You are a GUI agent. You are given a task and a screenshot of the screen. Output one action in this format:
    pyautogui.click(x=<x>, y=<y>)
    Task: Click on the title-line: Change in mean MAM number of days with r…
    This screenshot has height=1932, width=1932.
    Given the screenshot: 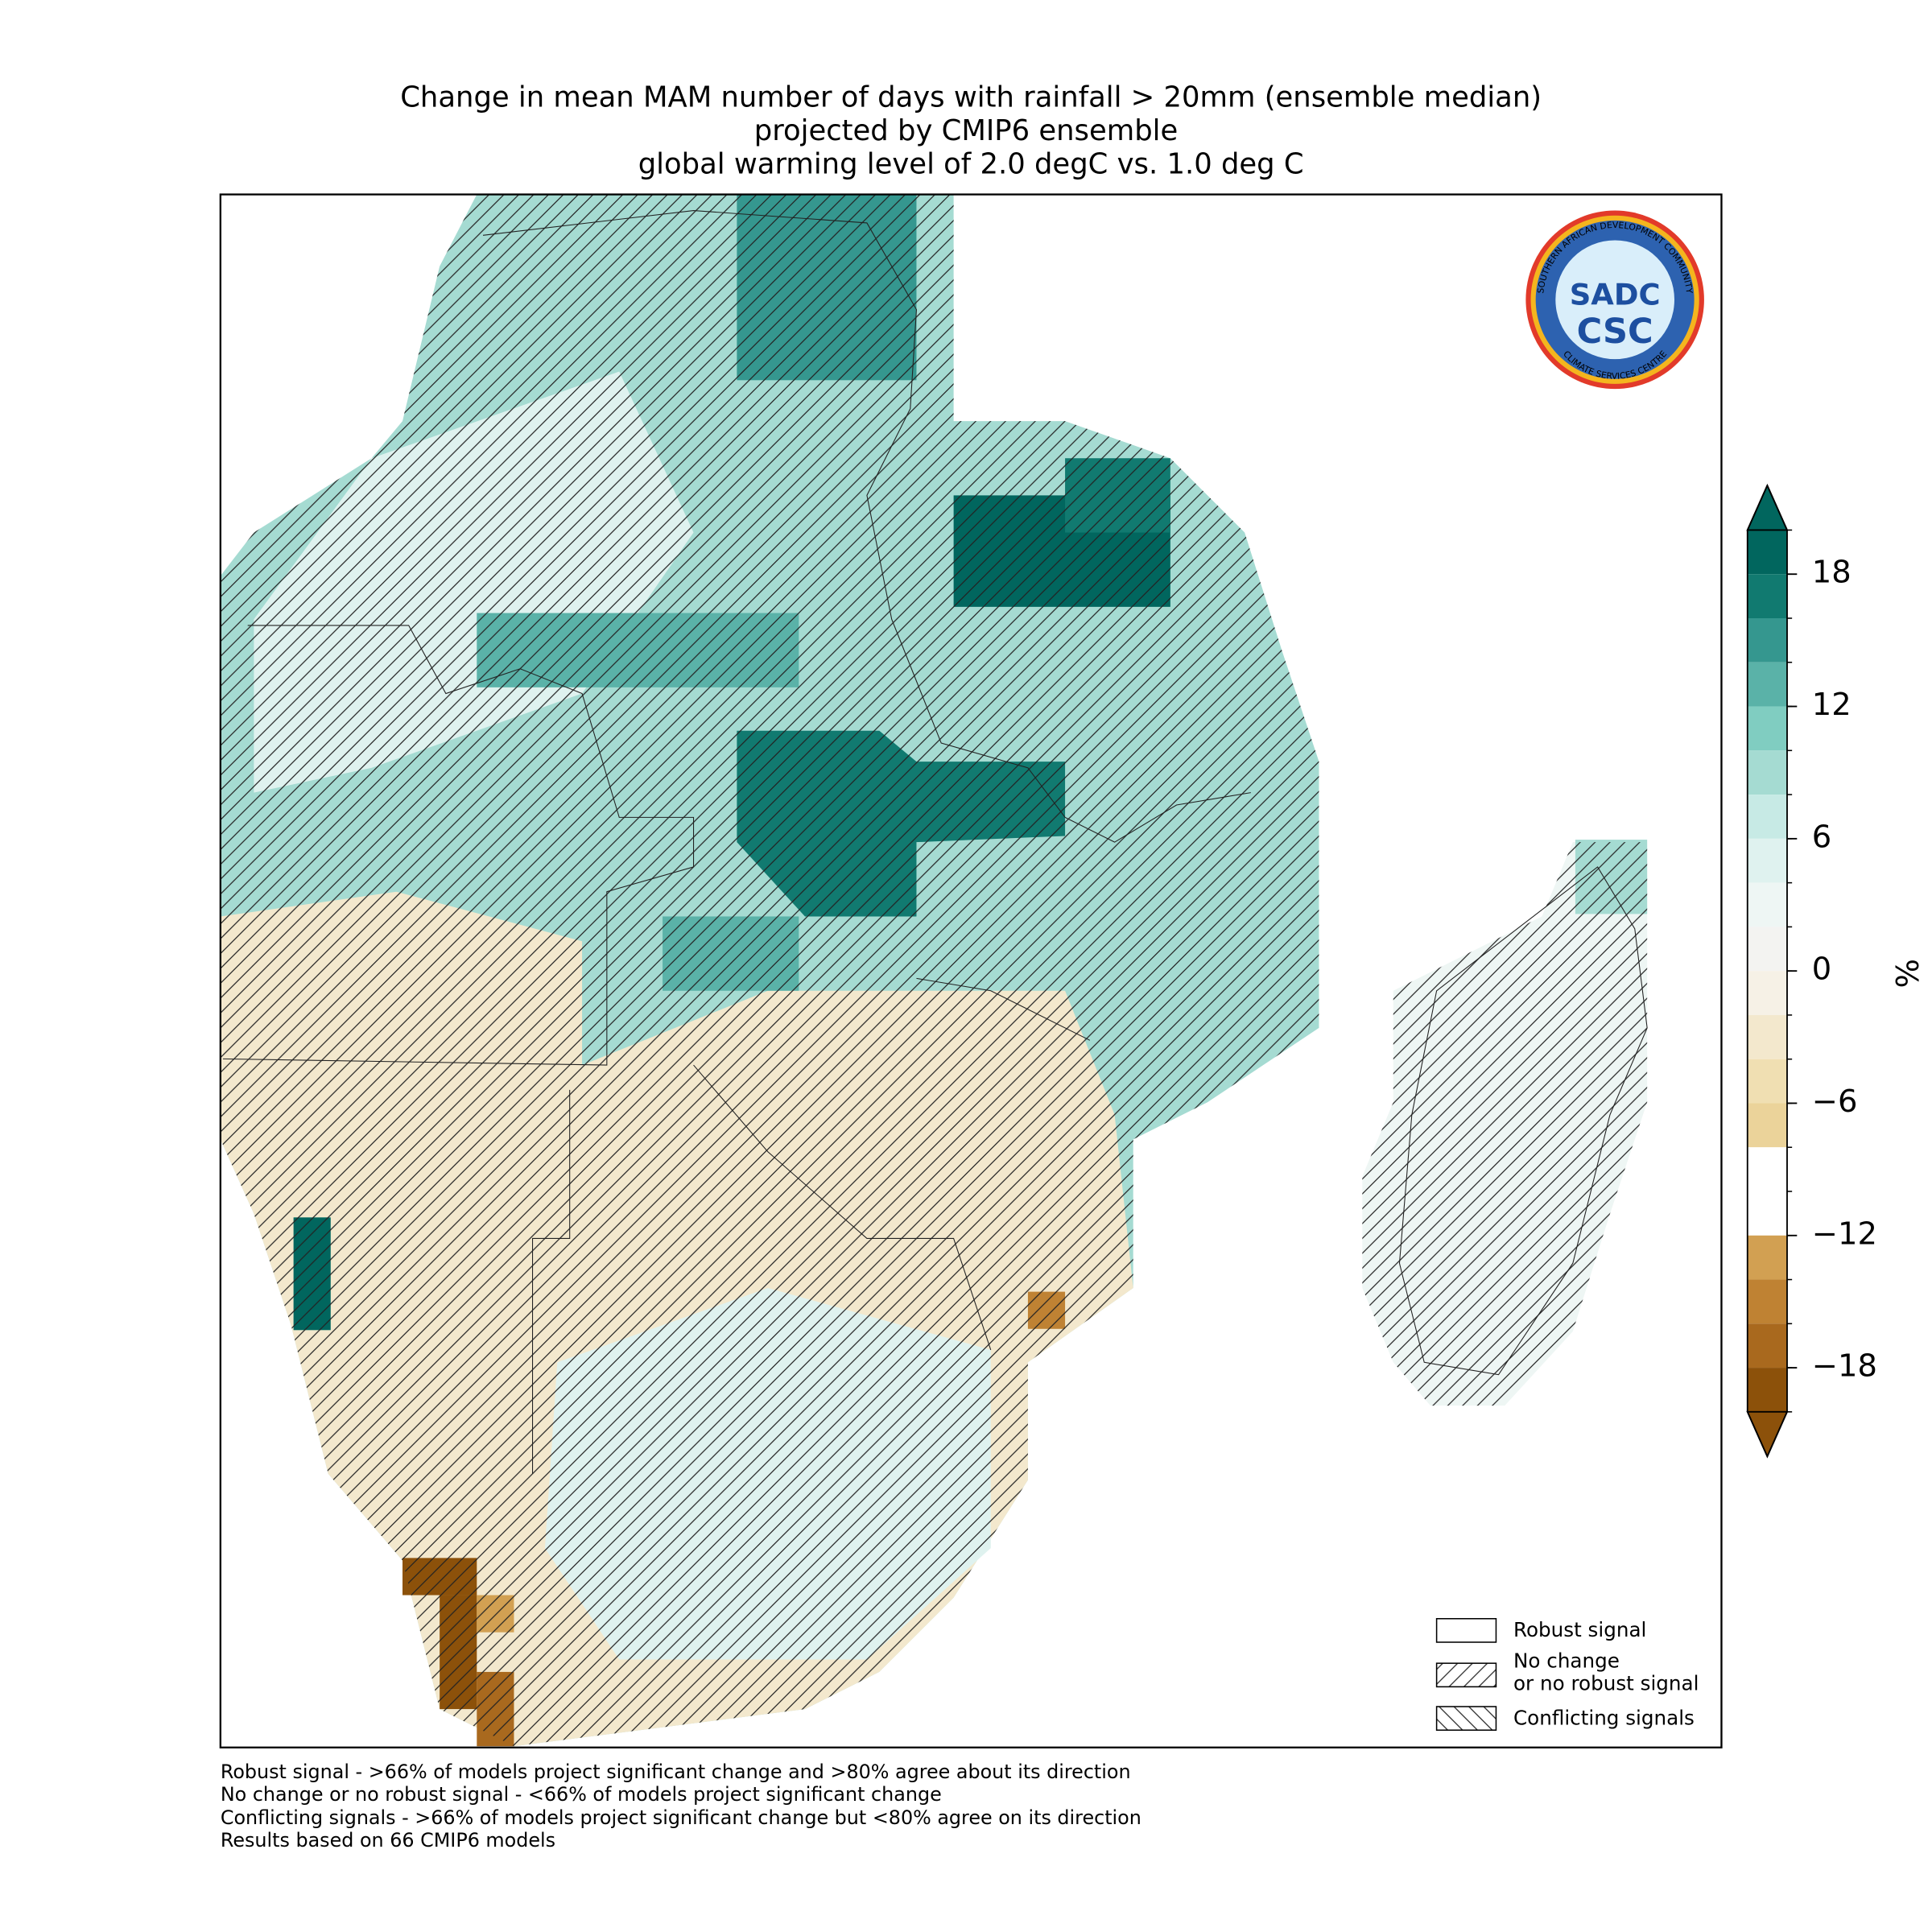 What is the action you would take?
    pyautogui.click(x=971, y=97)
    